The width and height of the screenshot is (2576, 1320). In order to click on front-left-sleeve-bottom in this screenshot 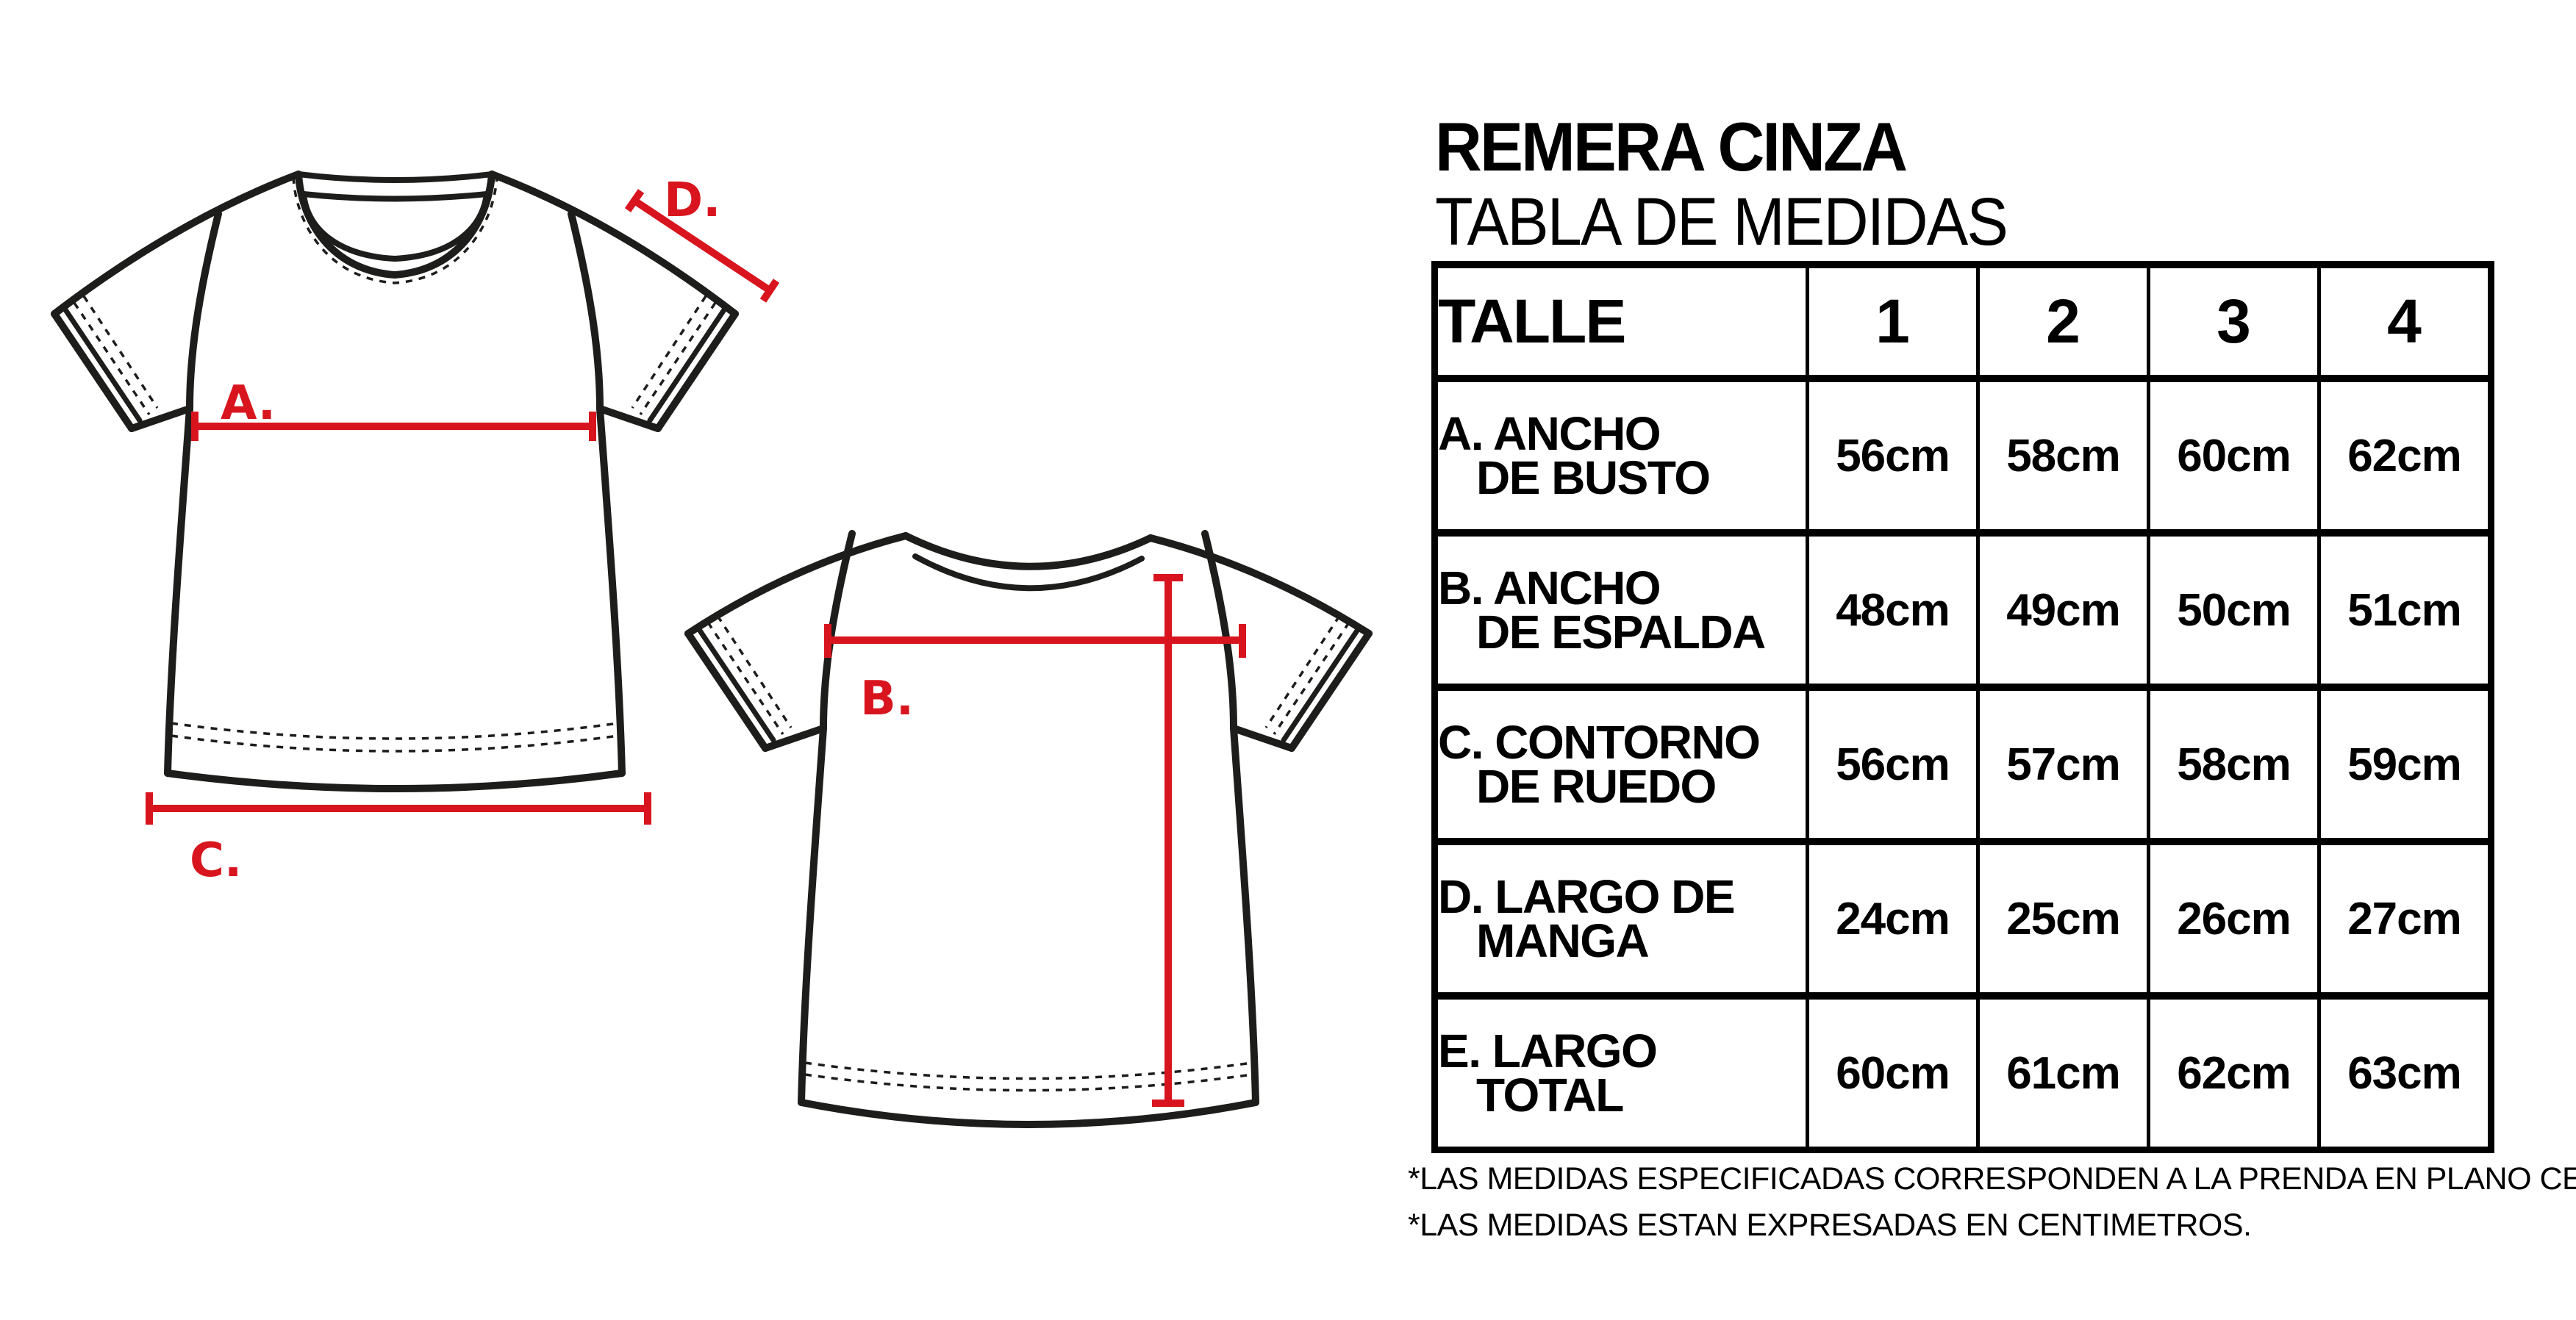, I will do `click(160, 418)`.